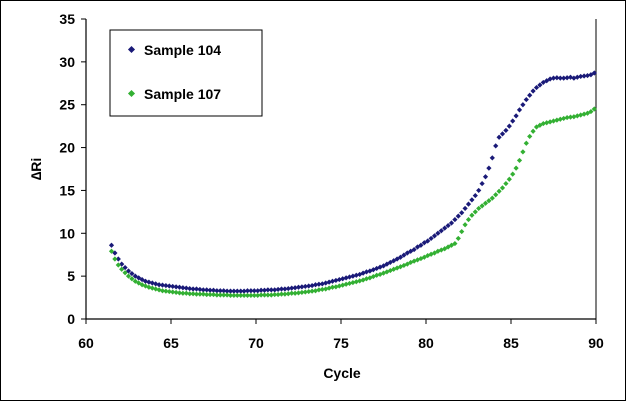 The height and width of the screenshot is (401, 626). Describe the element at coordinates (426, 343) in the screenshot. I see `x-tick-label: 80` at that location.